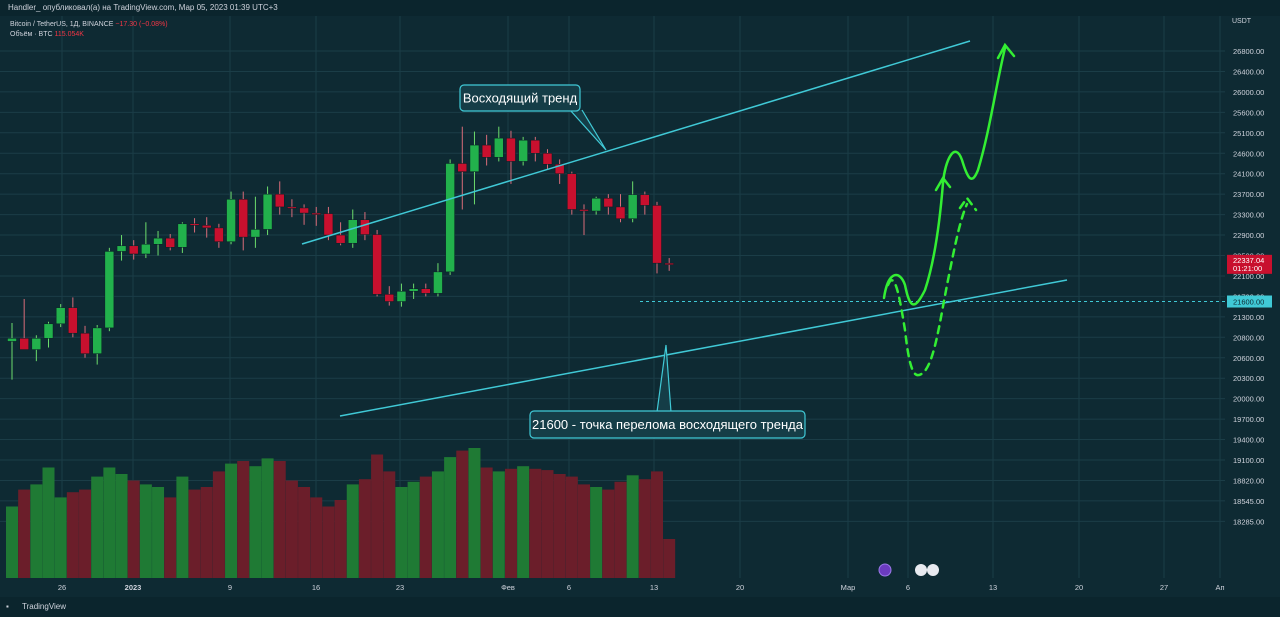 This screenshot has height=617, width=1280. I want to click on currency-label: USDT, so click(1242, 21).